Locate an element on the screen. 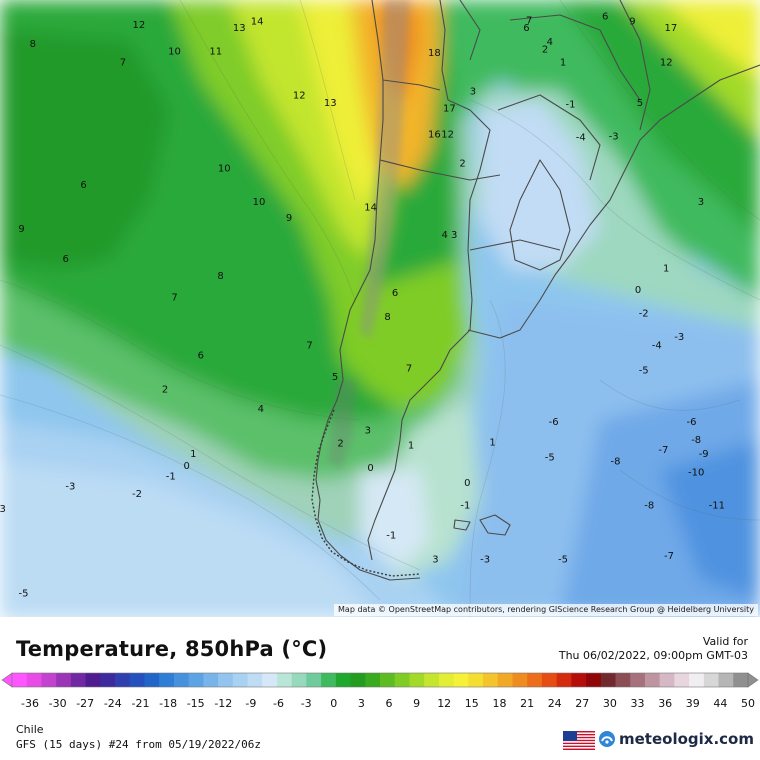 The image size is (760, 760). scale-tick-label: 0 is located at coordinates (333, 703).